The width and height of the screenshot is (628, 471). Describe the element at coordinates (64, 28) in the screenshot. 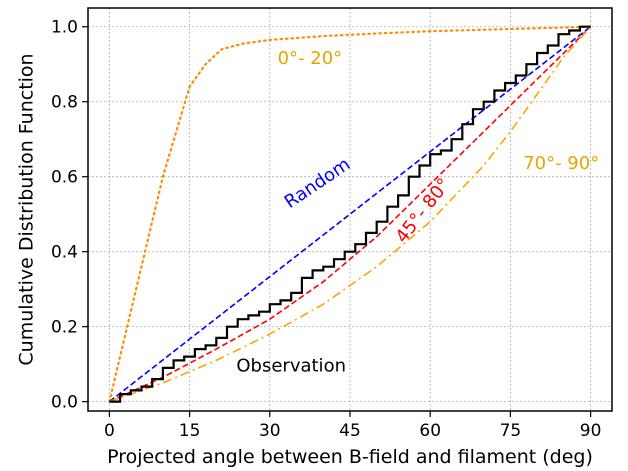

I see `y-tick-label: 1.0` at that location.